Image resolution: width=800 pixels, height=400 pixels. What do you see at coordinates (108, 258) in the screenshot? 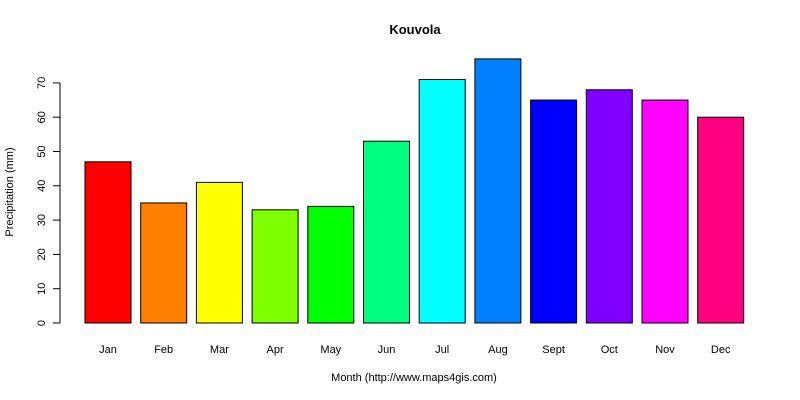
I see `bar-jan: Jan` at bounding box center [108, 258].